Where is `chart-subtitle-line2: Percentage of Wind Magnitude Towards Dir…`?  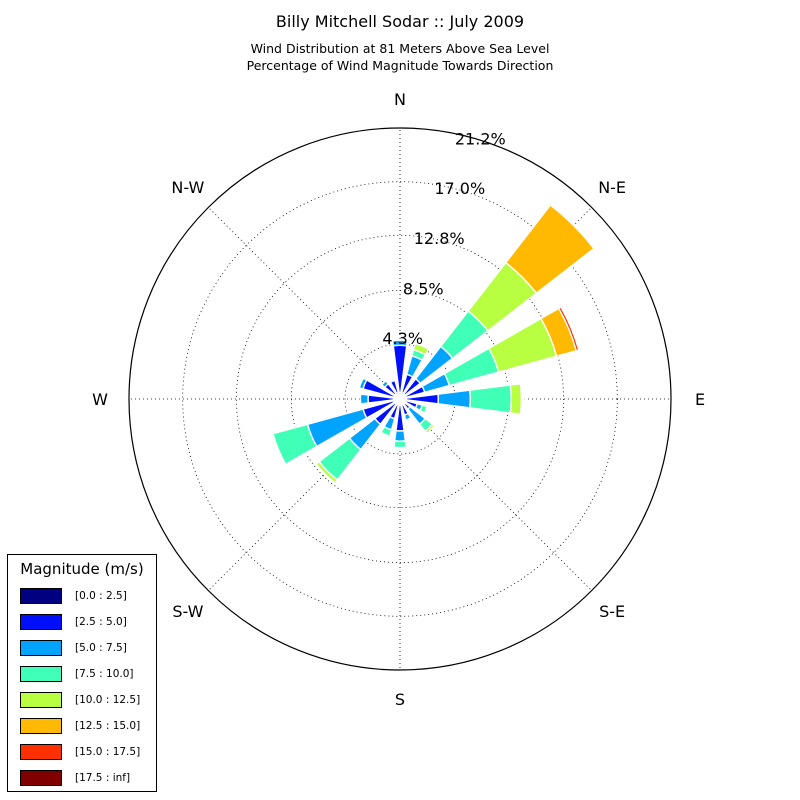
chart-subtitle-line2: Percentage of Wind Magnitude Towards Dir… is located at coordinates (400, 65).